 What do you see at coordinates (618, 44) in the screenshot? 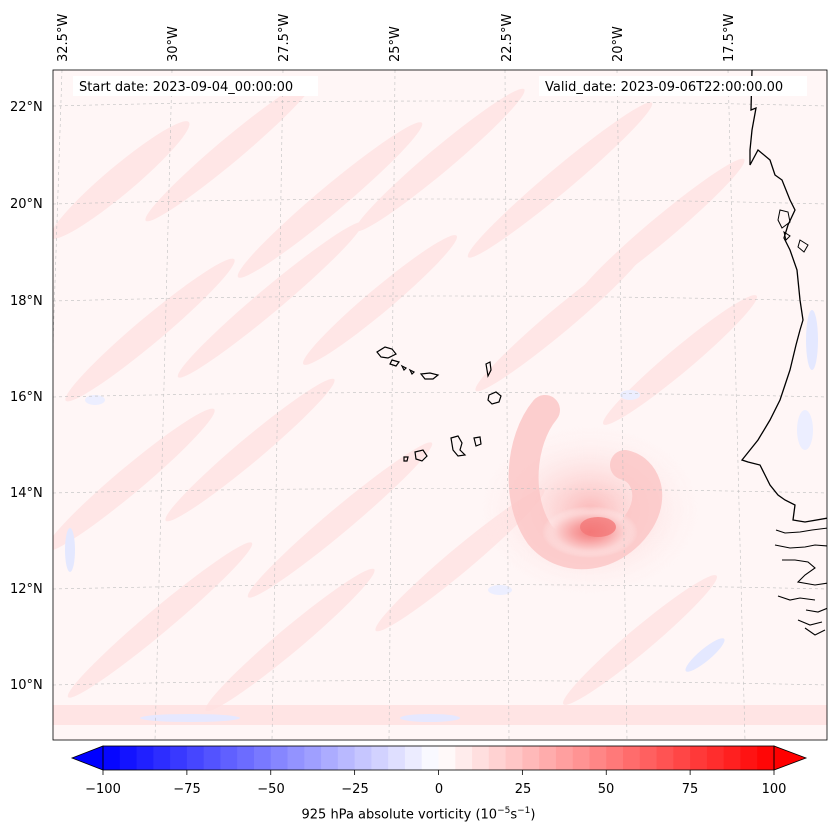
I see `lon-label: 20°W` at bounding box center [618, 44].